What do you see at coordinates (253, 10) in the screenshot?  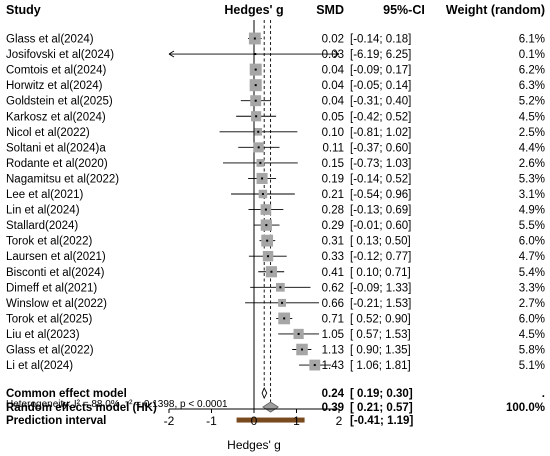 I see `header-hedges: Hedges' g` at bounding box center [253, 10].